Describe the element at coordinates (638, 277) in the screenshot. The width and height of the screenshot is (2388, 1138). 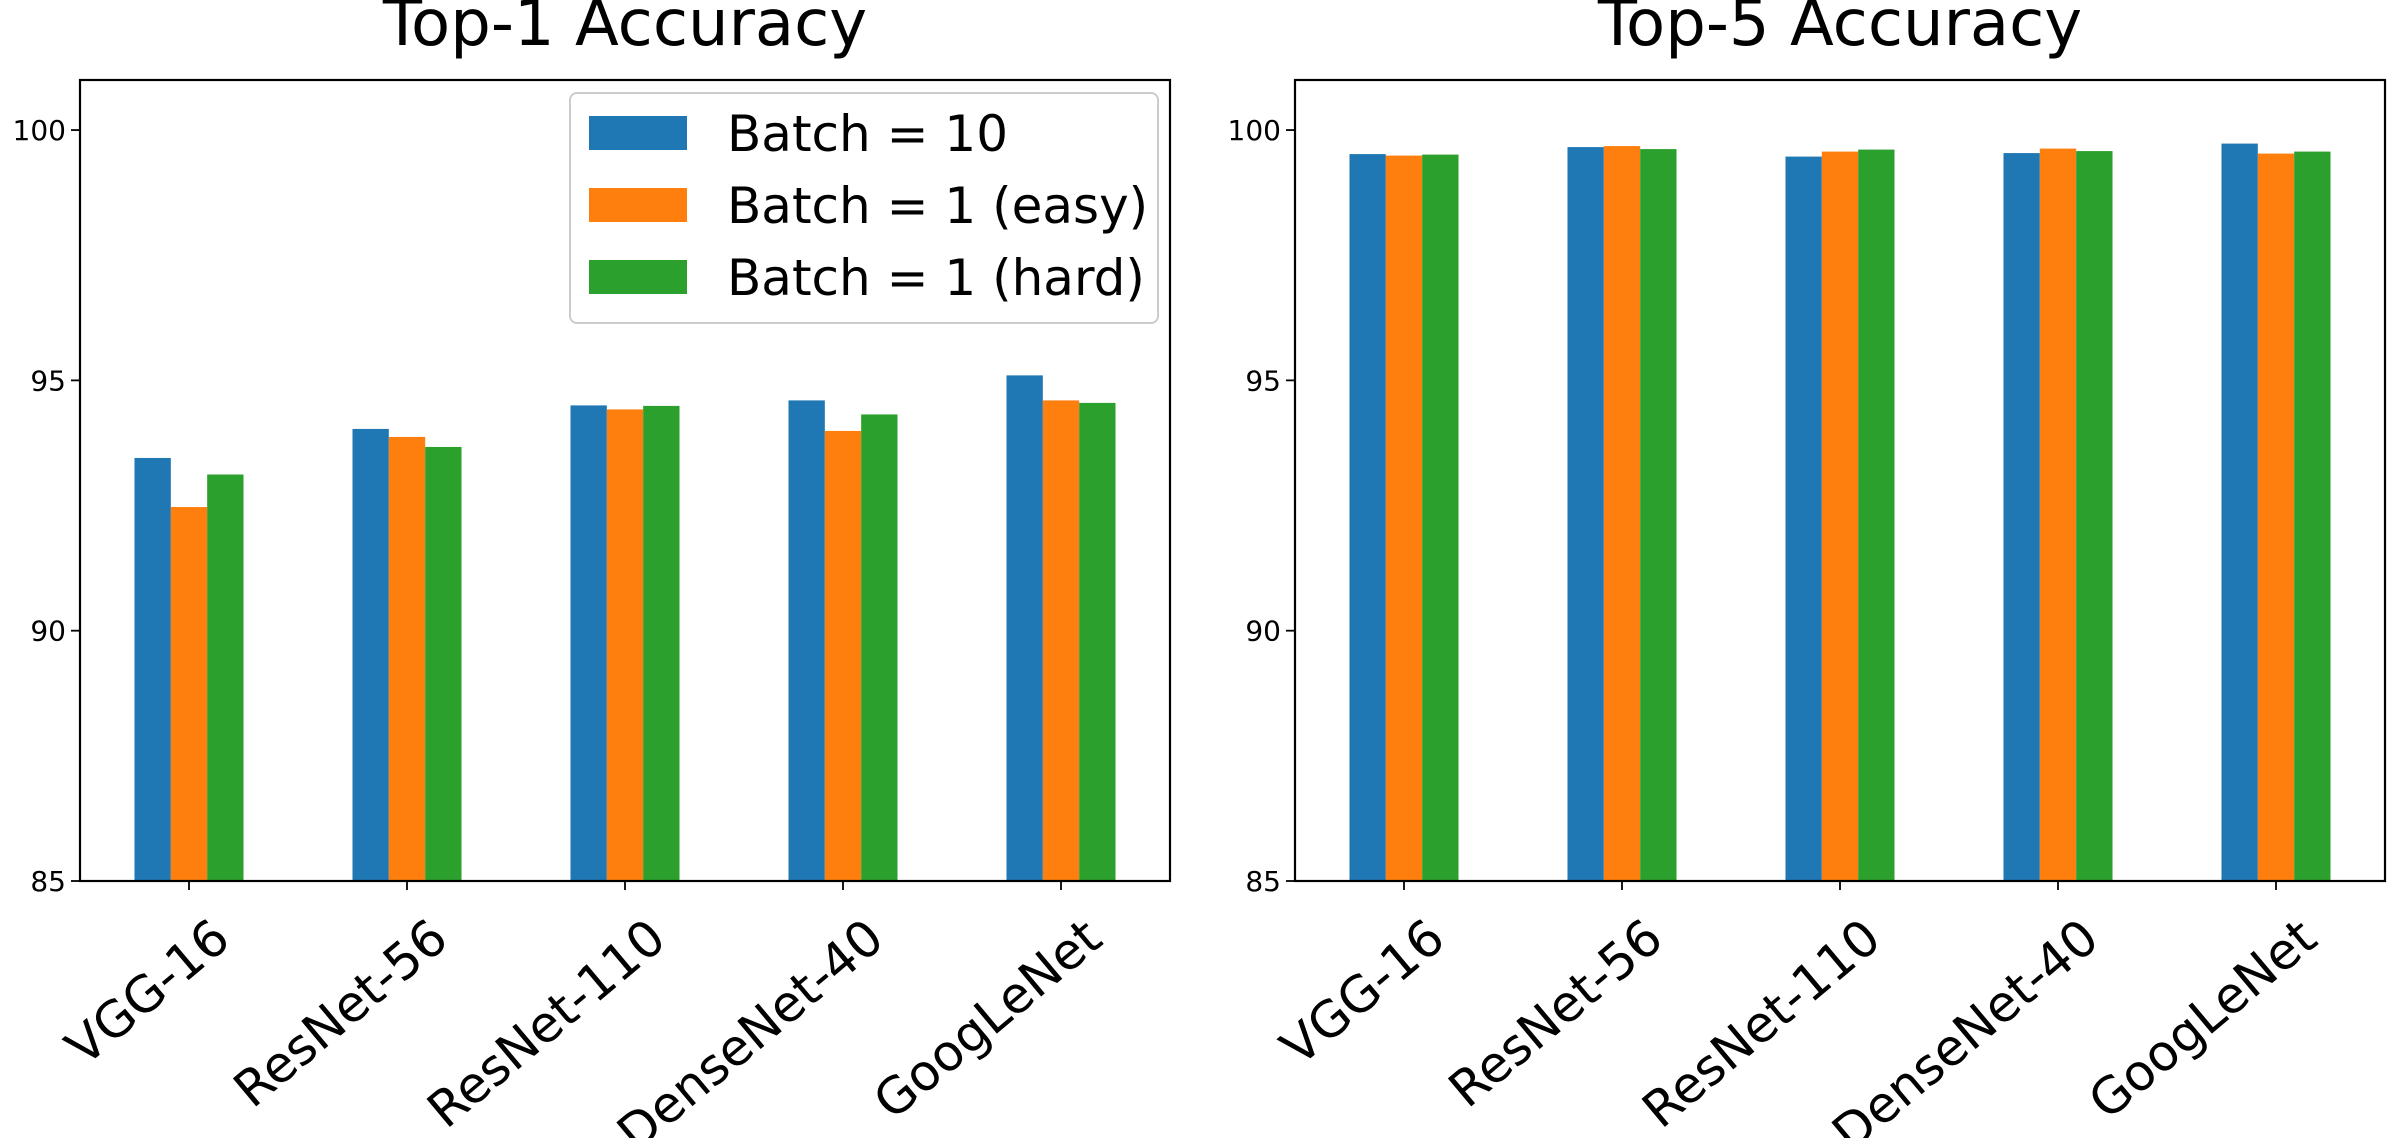
I see `legend-swatch-batch-1-hard` at that location.